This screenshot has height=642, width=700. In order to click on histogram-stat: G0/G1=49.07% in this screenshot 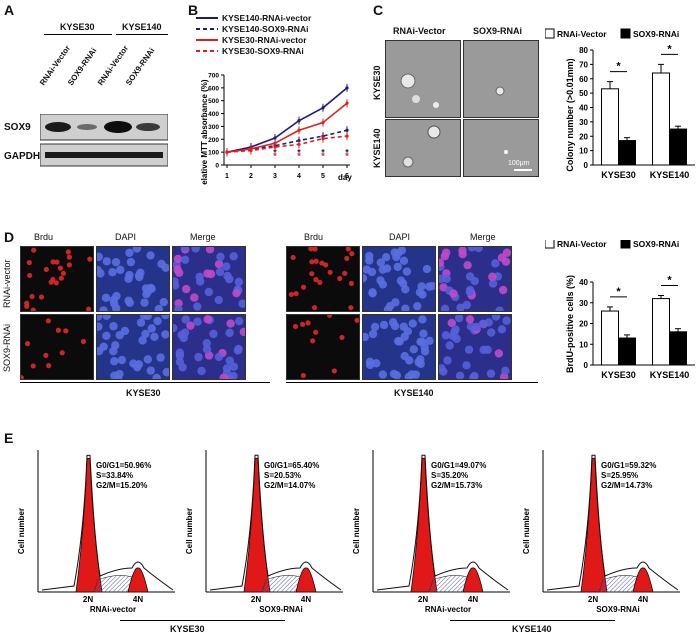, I will do `click(458, 465)`.